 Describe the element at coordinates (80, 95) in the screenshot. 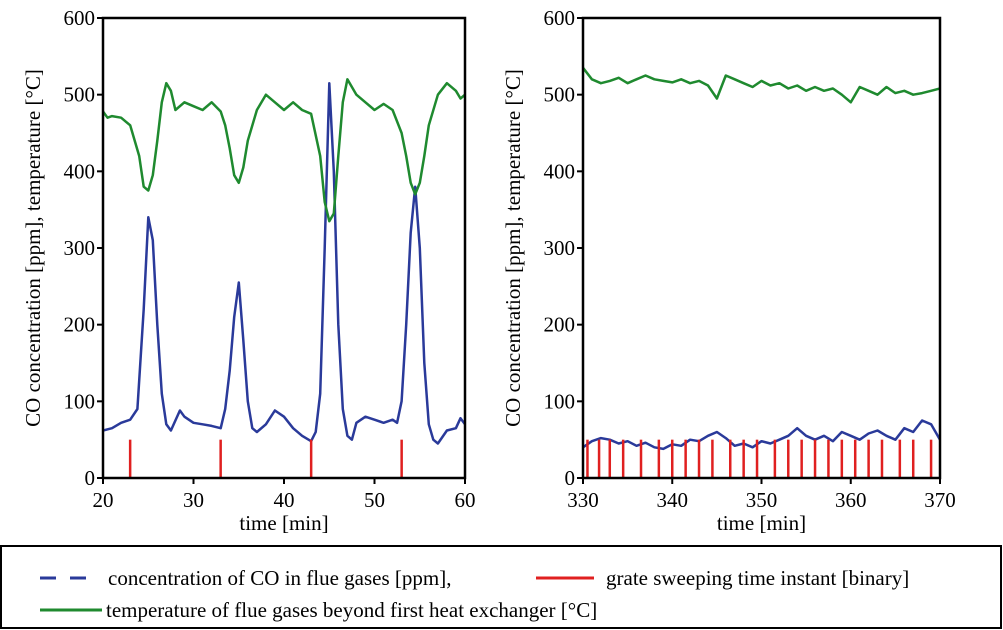

I see `left-ytick-label: 500` at that location.